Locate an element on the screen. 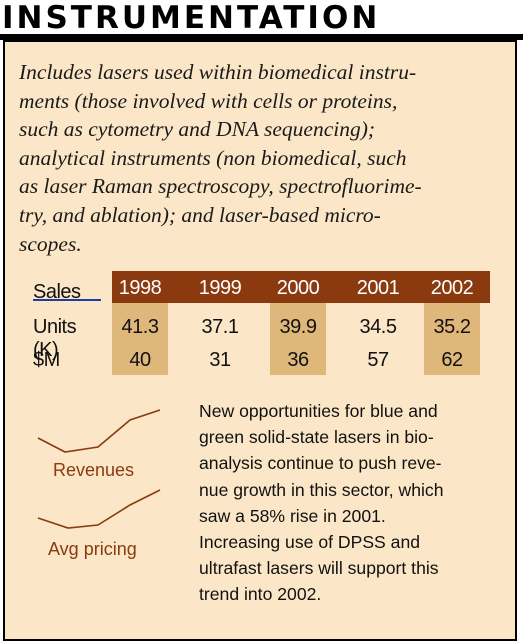 The width and height of the screenshot is (523, 641). intro-line: such as cytometry and DNA sequencing); is located at coordinates (197, 129).